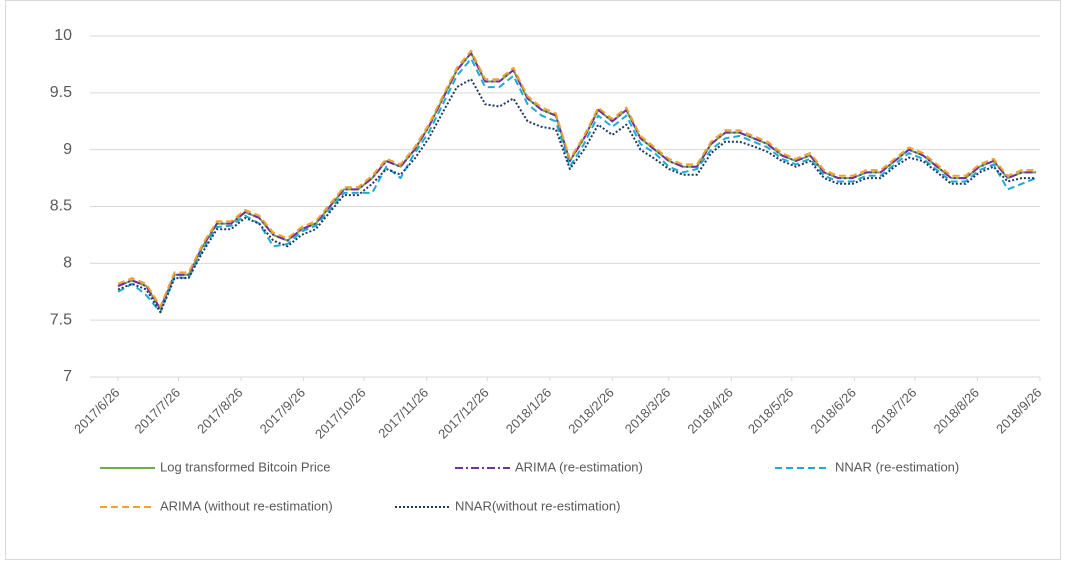  What do you see at coordinates (67, 376) in the screenshot?
I see `y-tick-label: 7` at bounding box center [67, 376].